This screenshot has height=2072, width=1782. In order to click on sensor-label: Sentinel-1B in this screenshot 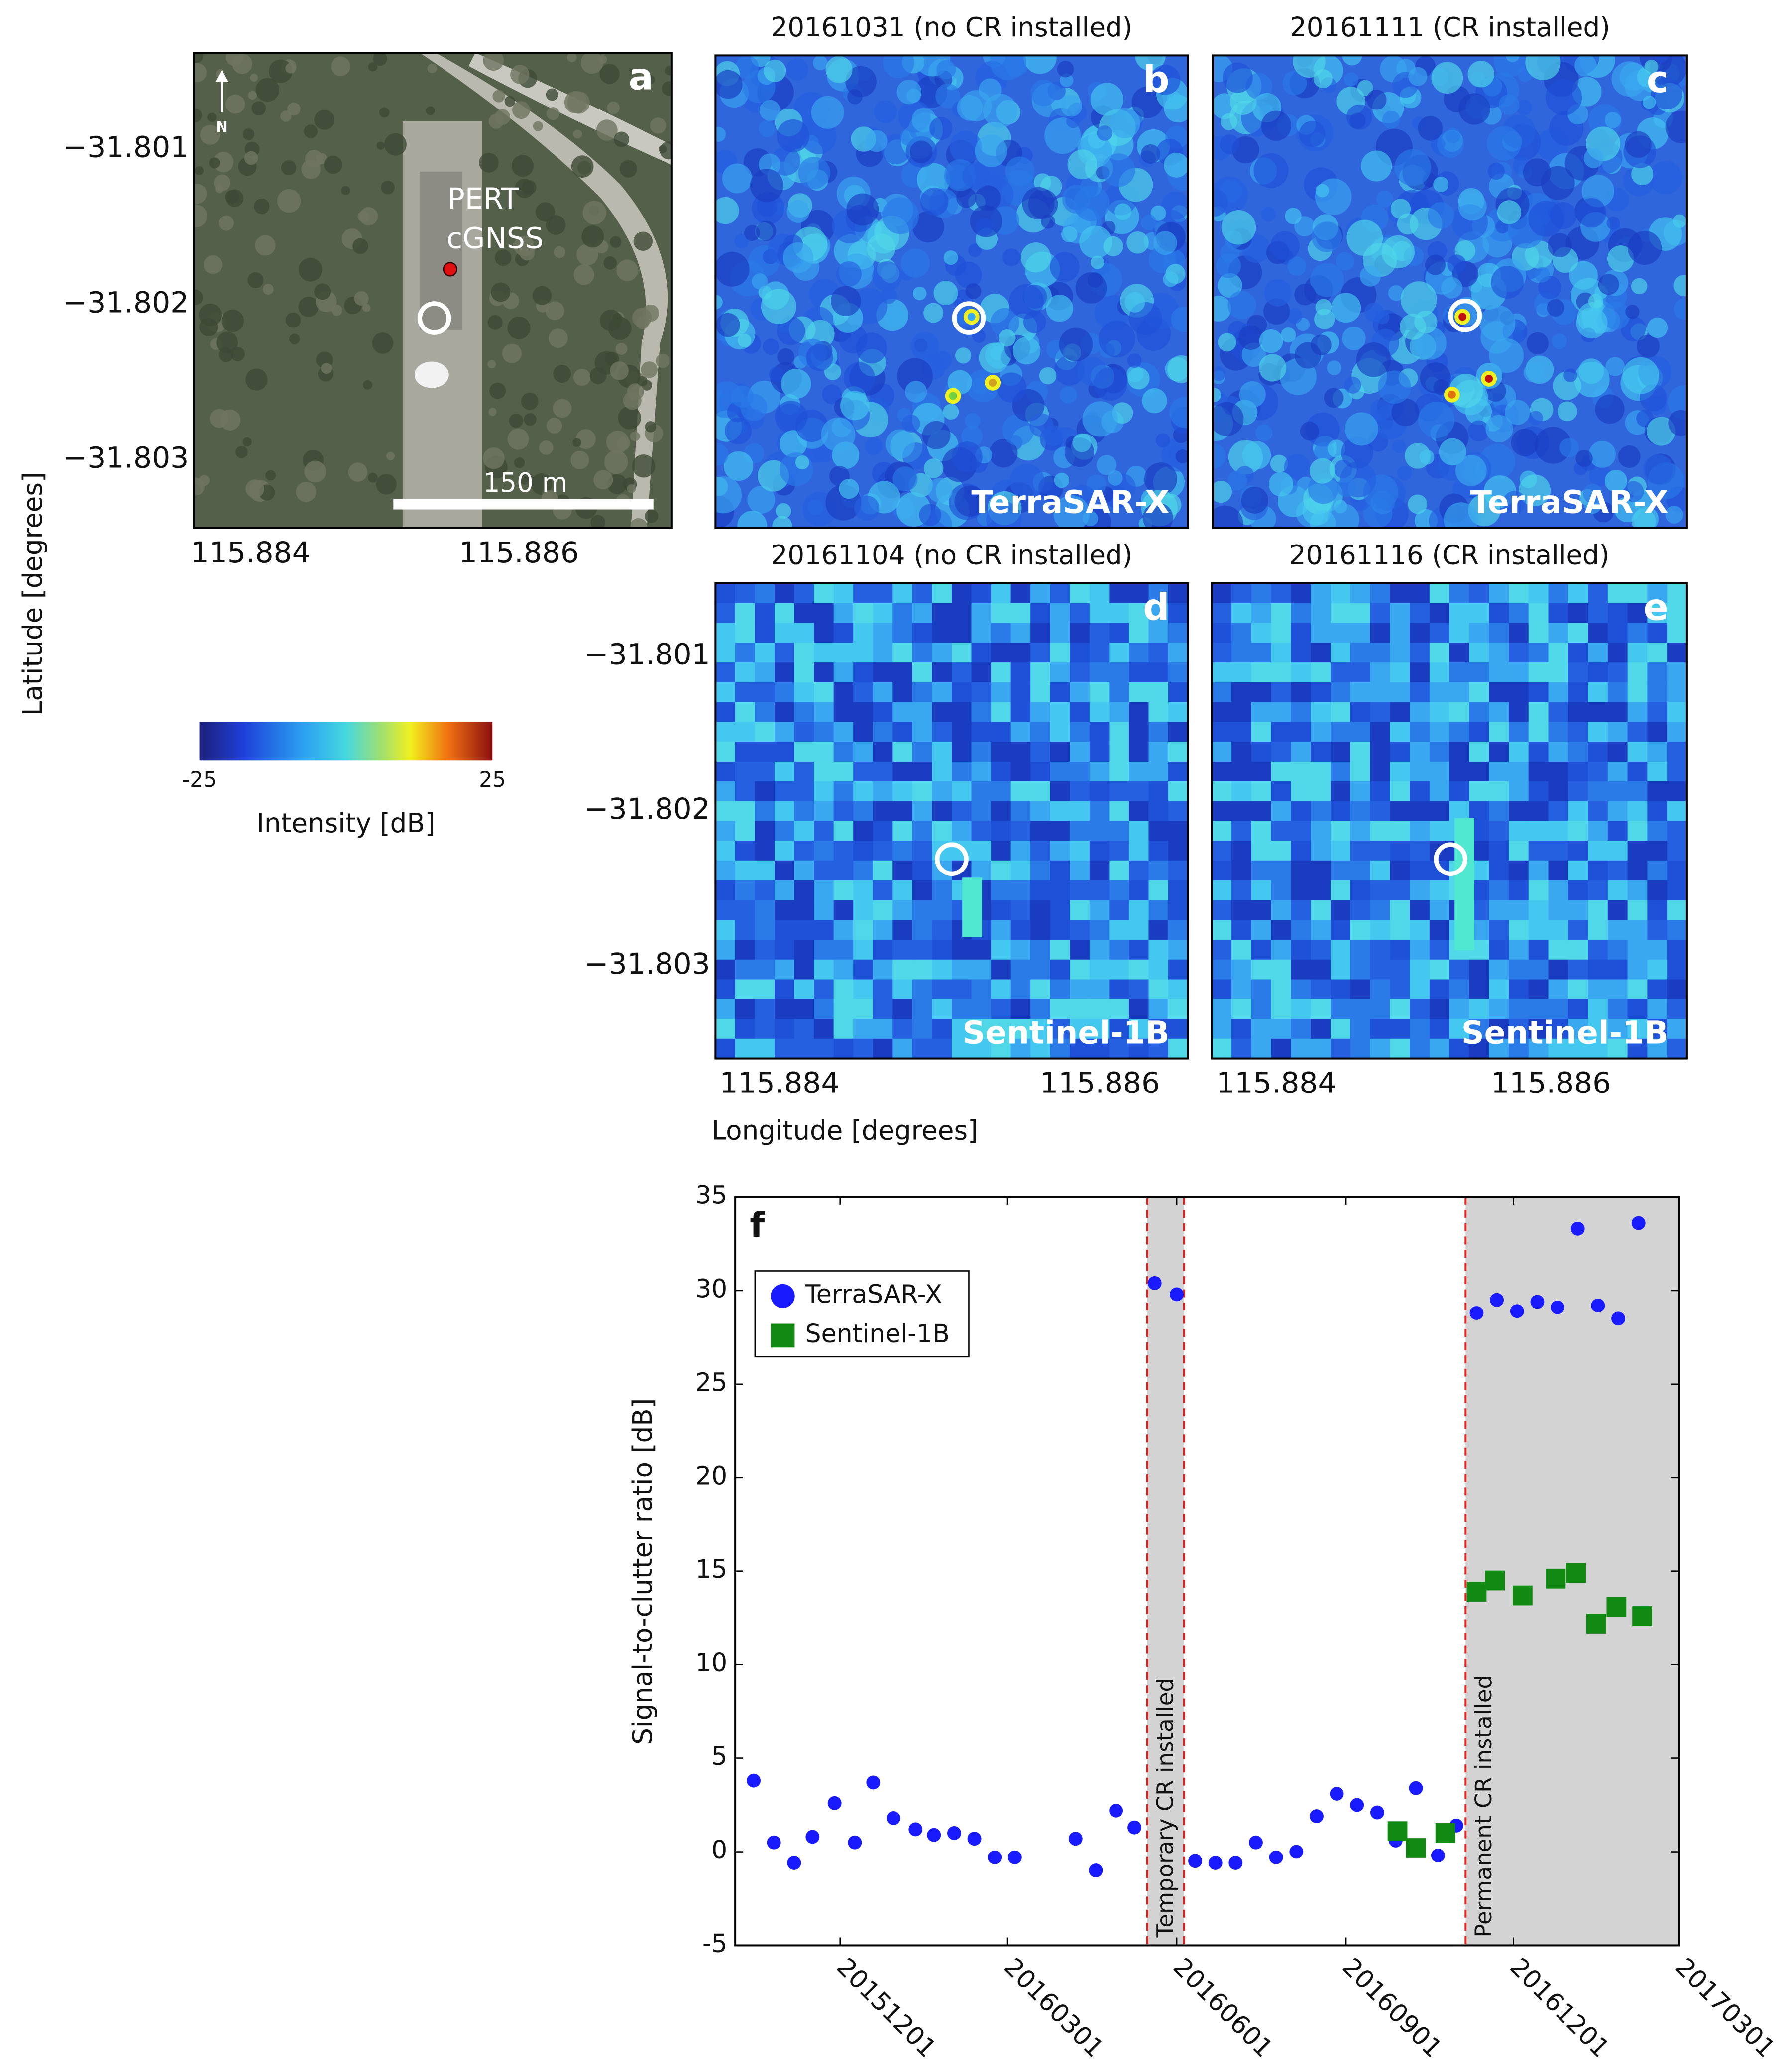, I will do `click(1066, 1032)`.